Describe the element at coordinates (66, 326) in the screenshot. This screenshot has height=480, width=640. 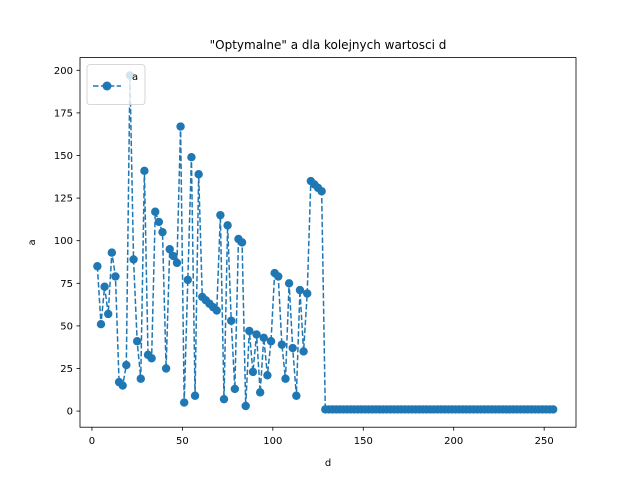
I see `y-tick-label: 50` at that location.